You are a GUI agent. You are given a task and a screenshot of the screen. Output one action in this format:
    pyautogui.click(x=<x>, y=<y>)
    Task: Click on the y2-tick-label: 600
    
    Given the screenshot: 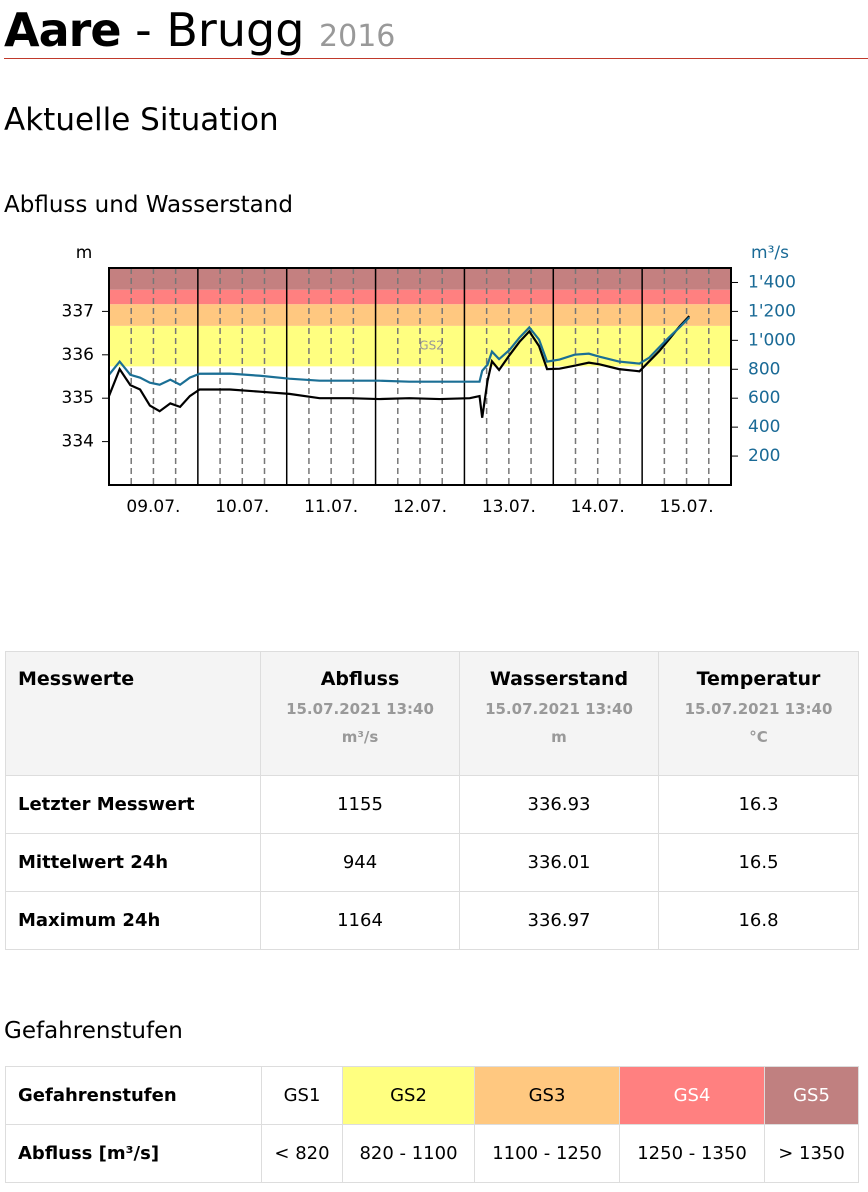 What is the action you would take?
    pyautogui.click(x=764, y=398)
    